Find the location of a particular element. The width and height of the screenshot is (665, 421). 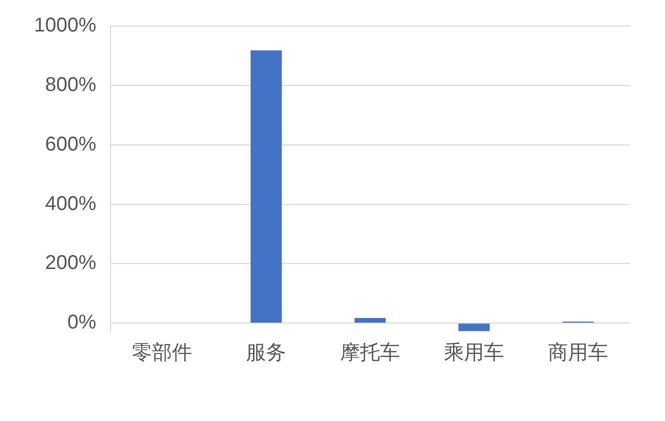

x-tick-label: 摩托车 is located at coordinates (370, 352).